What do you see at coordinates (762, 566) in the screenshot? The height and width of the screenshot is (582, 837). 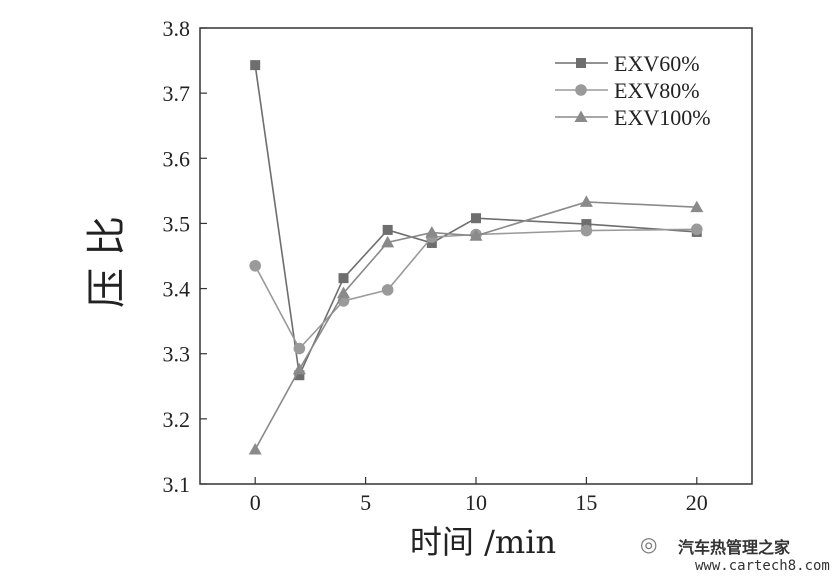 I see `watermark-url: www.cartech8.com` at bounding box center [762, 566].